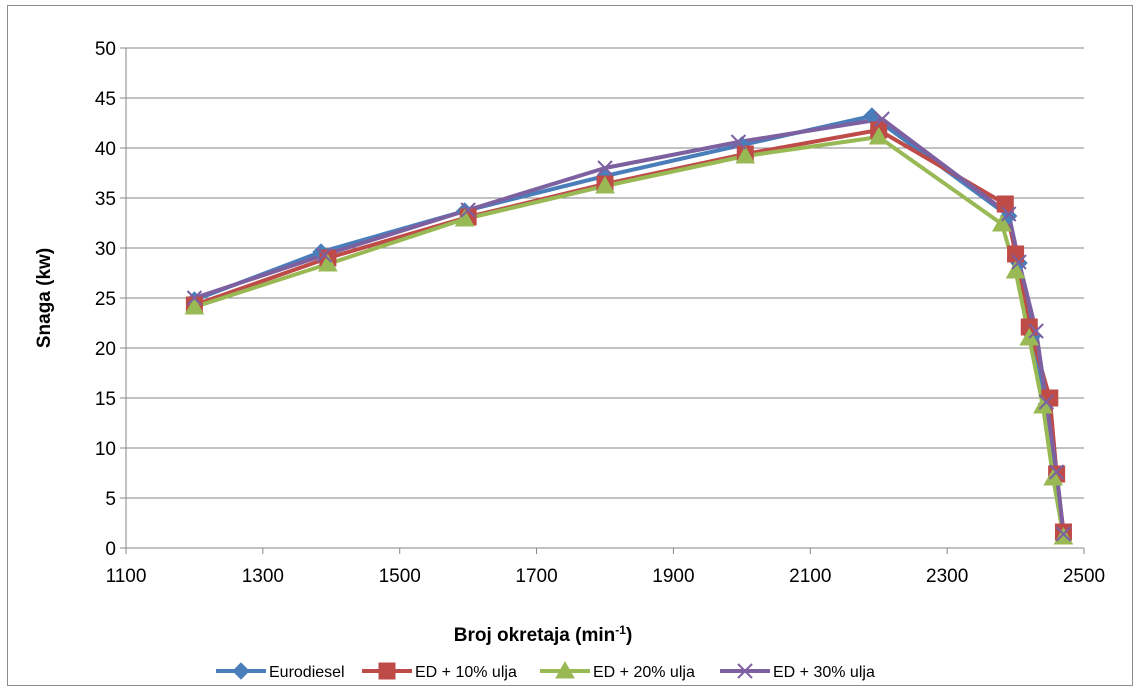 This screenshot has width=1140, height=692. I want to click on legend-label: ED + 10% ulja, so click(466, 672).